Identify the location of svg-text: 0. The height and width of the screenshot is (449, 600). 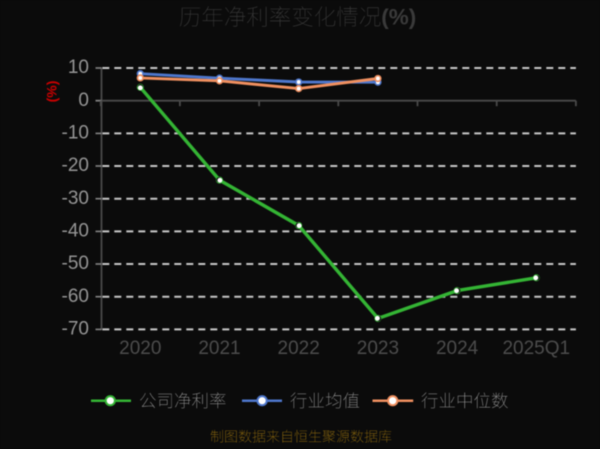
(83, 100).